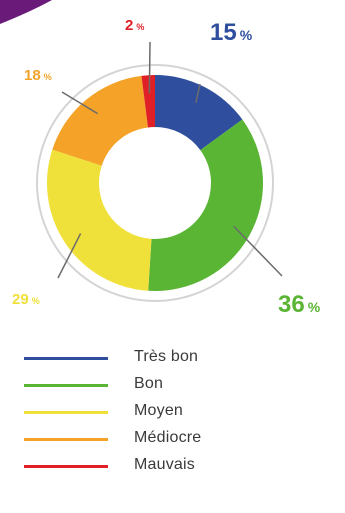  I want to click on data-label: 29%, so click(26, 299).